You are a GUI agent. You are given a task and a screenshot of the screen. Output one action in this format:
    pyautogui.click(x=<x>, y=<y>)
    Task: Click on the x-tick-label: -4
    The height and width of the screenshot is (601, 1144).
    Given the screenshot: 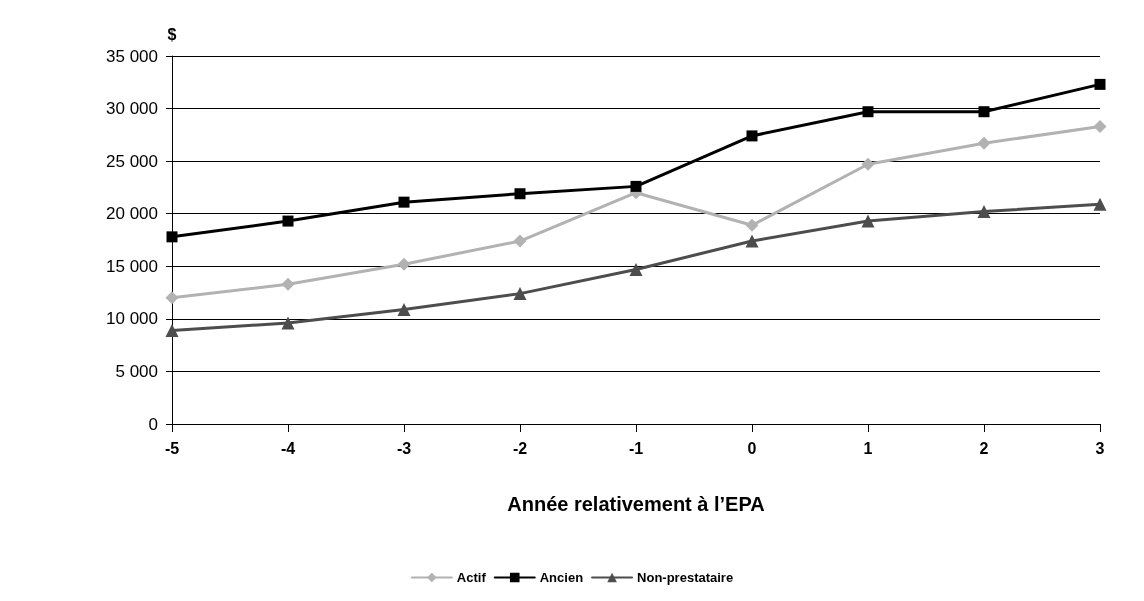 What is the action you would take?
    pyautogui.click(x=288, y=448)
    